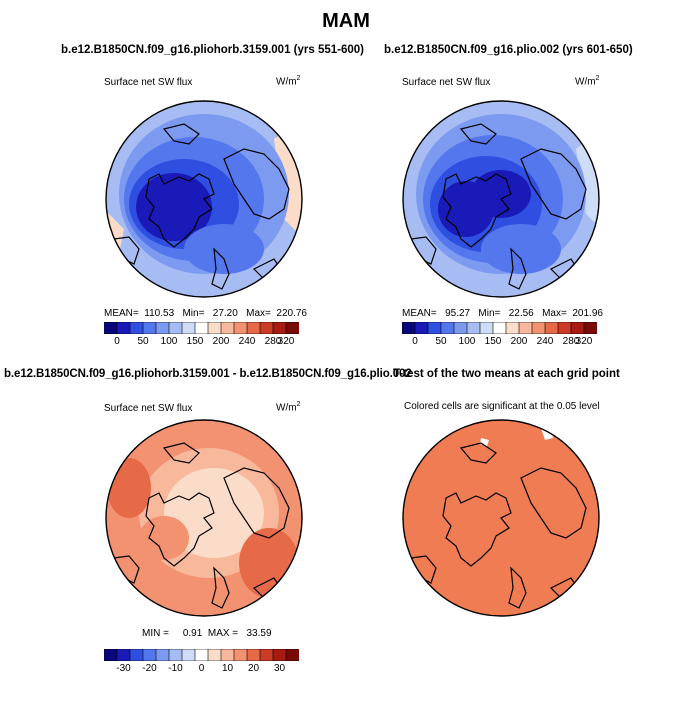 The image size is (692, 702). I want to click on top-right-colorbar, so click(499, 328).